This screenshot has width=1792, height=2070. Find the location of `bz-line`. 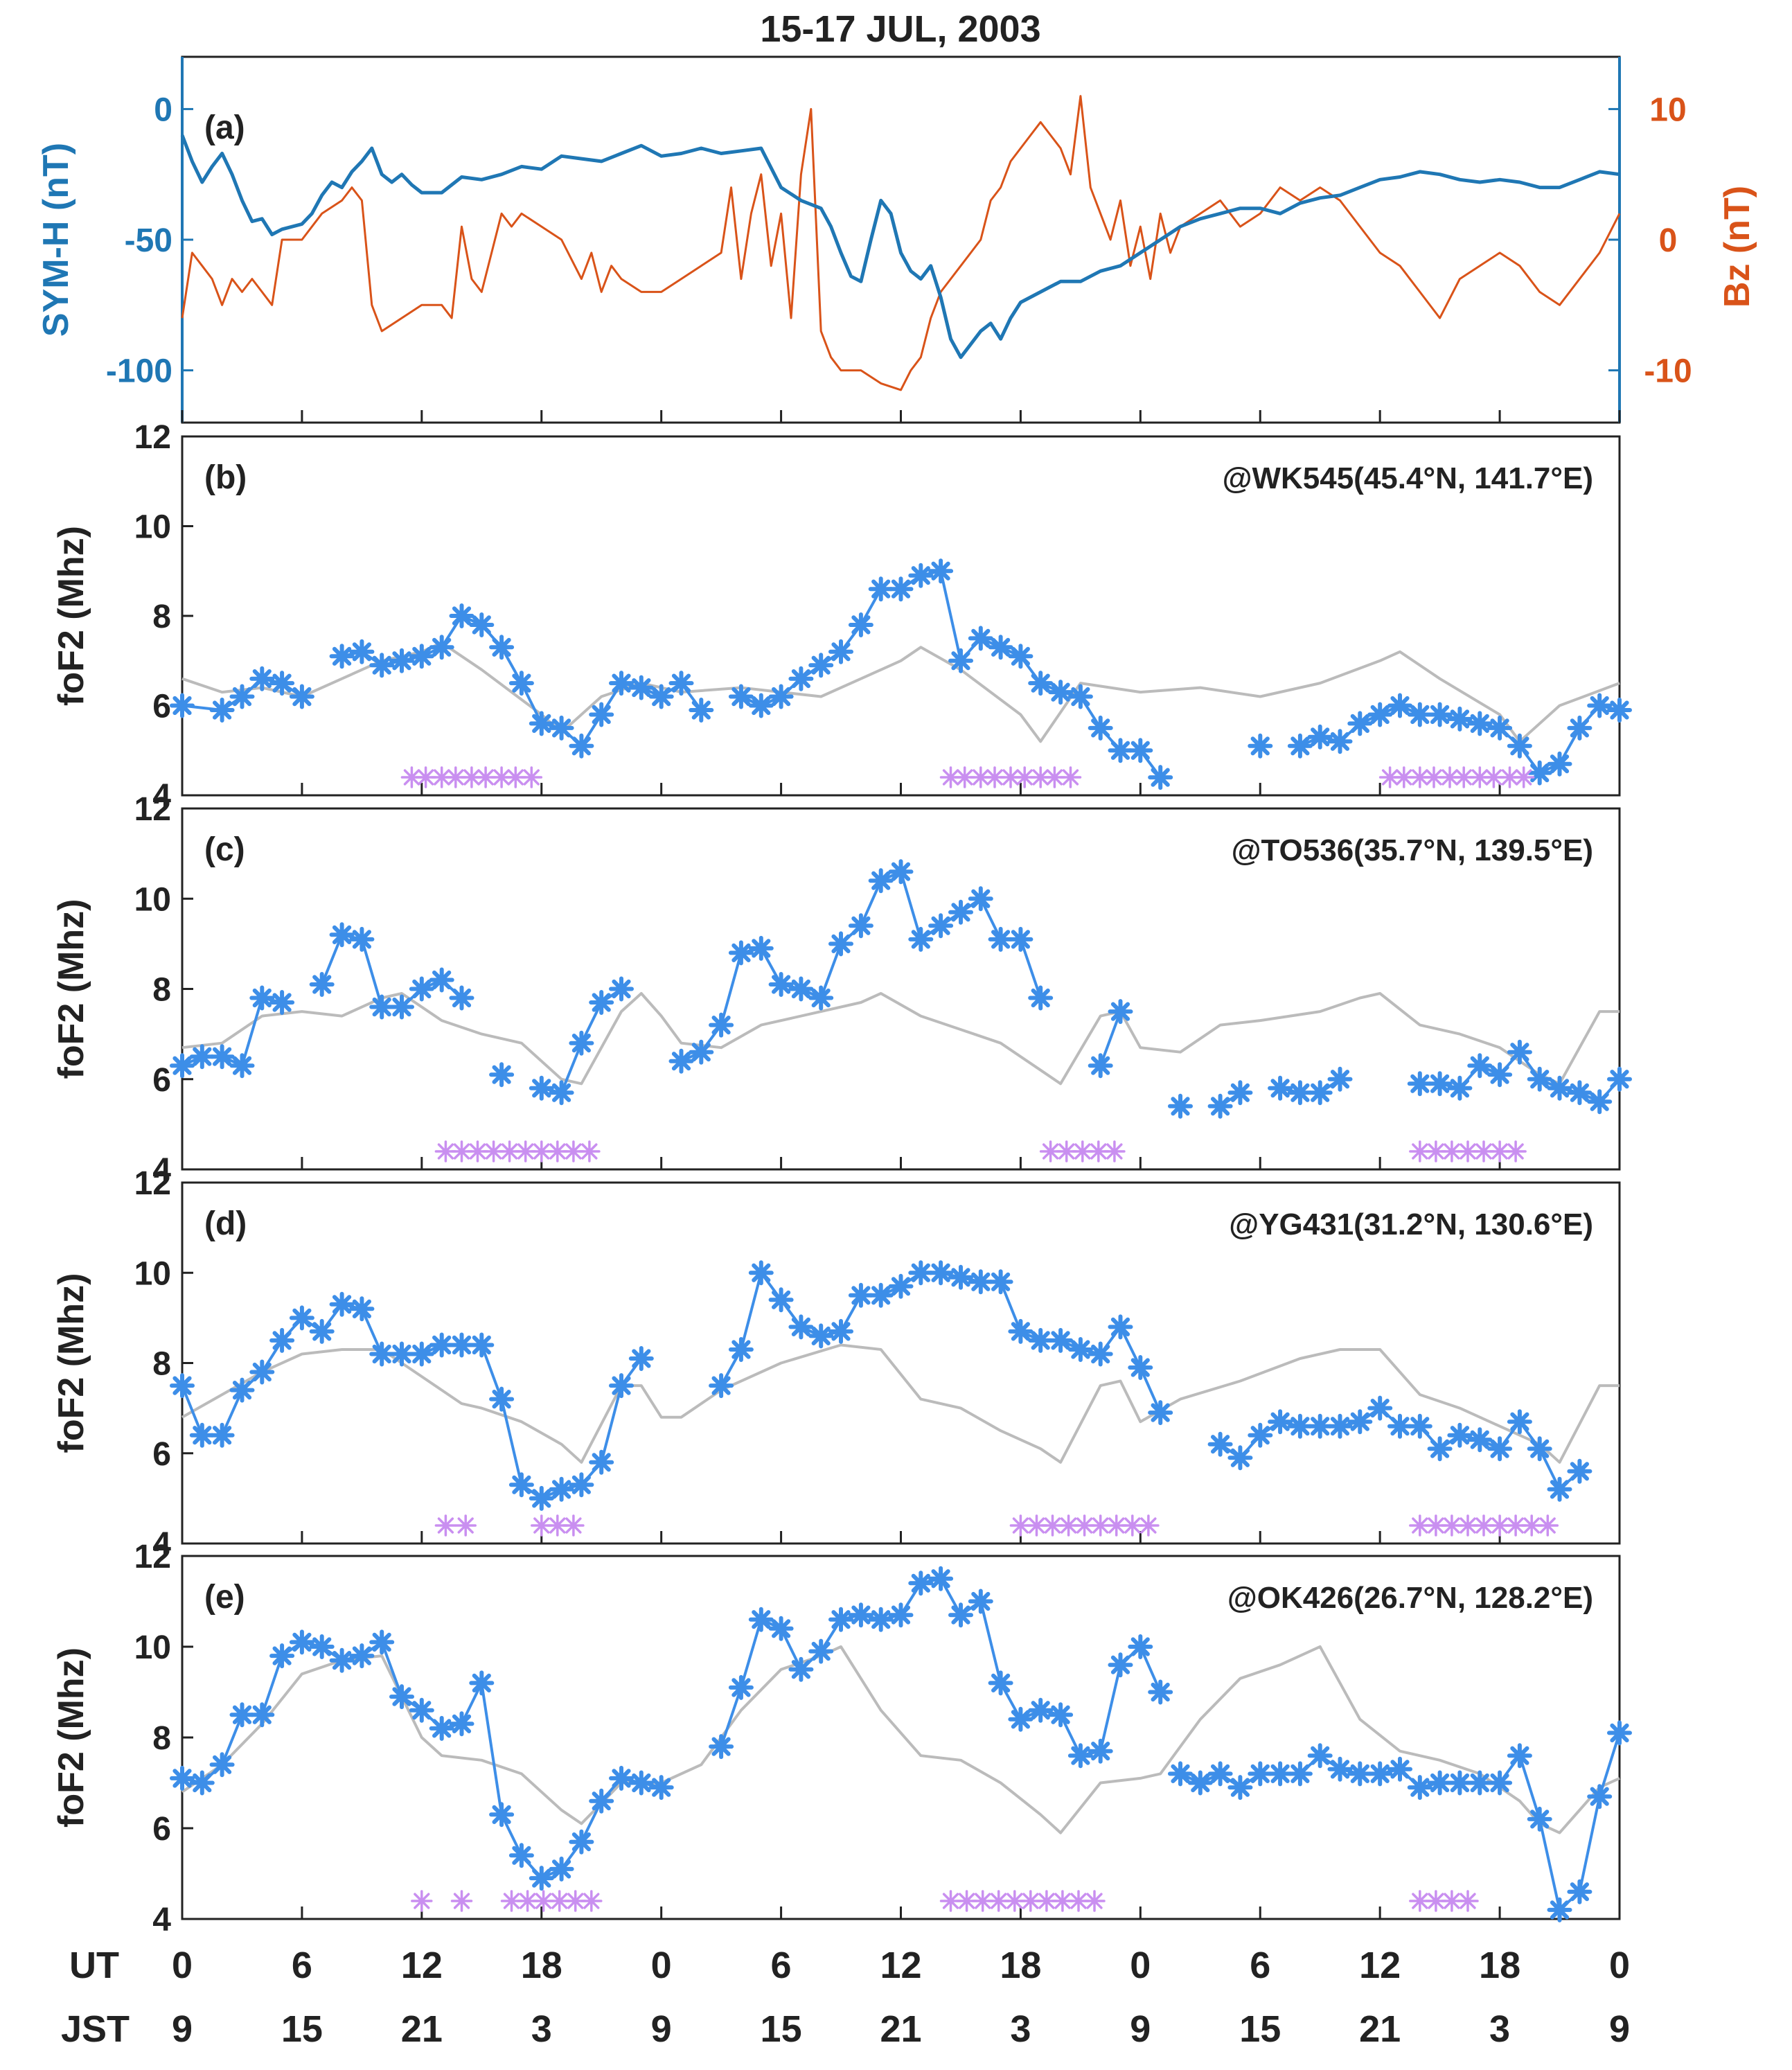

bz-line is located at coordinates (901, 243).